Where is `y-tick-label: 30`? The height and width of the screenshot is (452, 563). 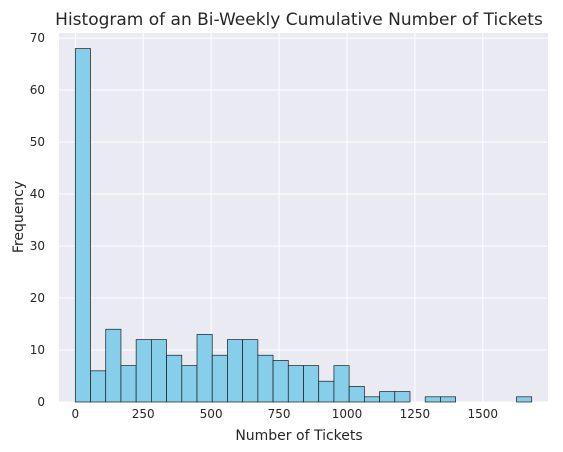 y-tick-label: 30 is located at coordinates (37, 246).